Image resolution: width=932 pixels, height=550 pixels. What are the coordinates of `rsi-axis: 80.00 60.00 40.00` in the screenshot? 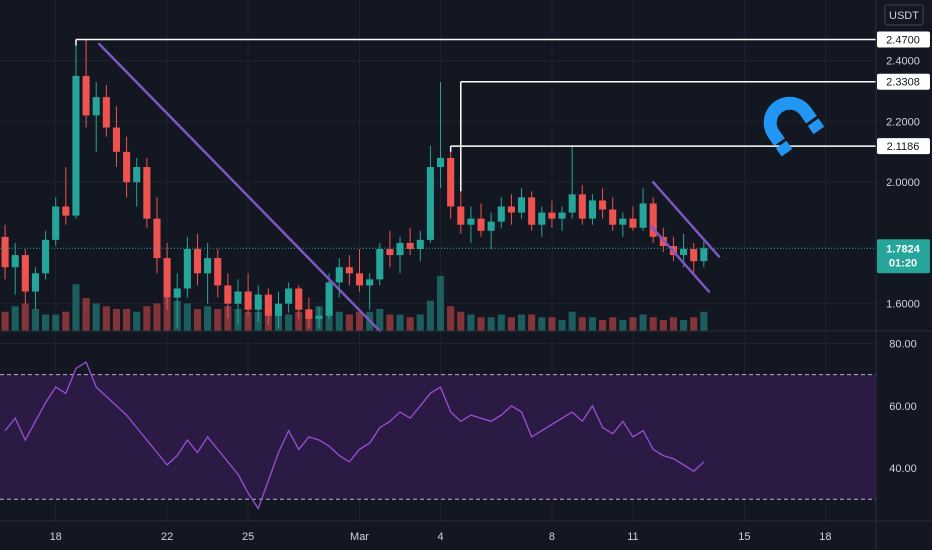 It's located at (903, 406).